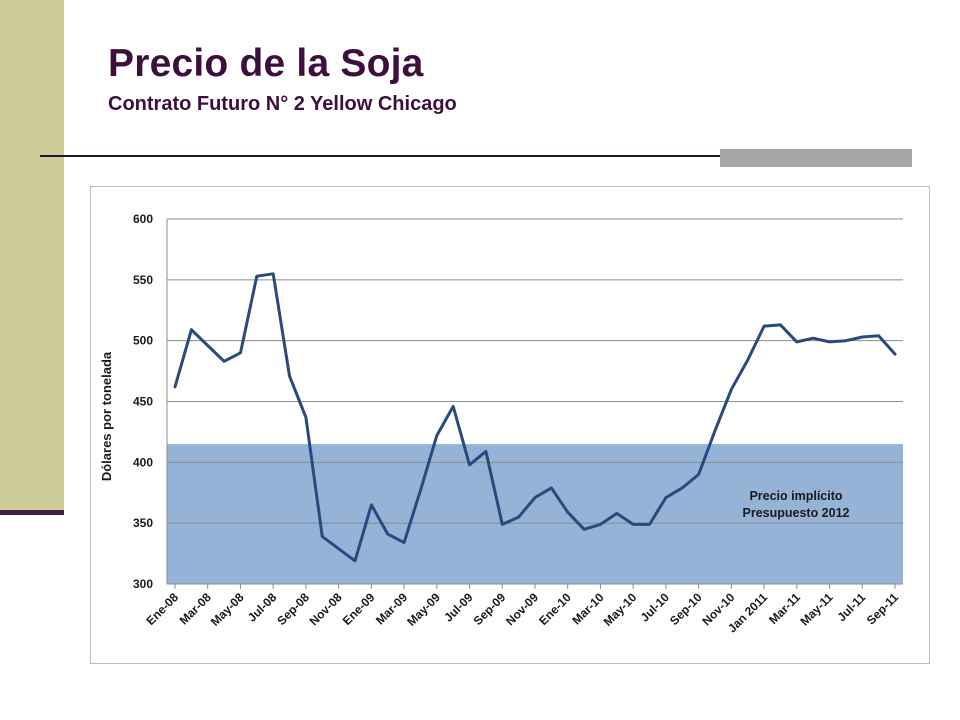 Image resolution: width=960 pixels, height=720 pixels. I want to click on x-tick-label: May-10, so click(620, 609).